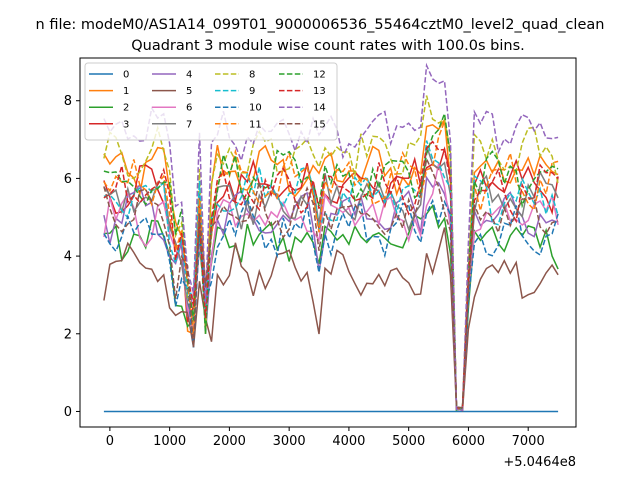 This screenshot has width=640, height=480. What do you see at coordinates (252, 75) in the screenshot?
I see `legend-label-8: 8` at bounding box center [252, 75].